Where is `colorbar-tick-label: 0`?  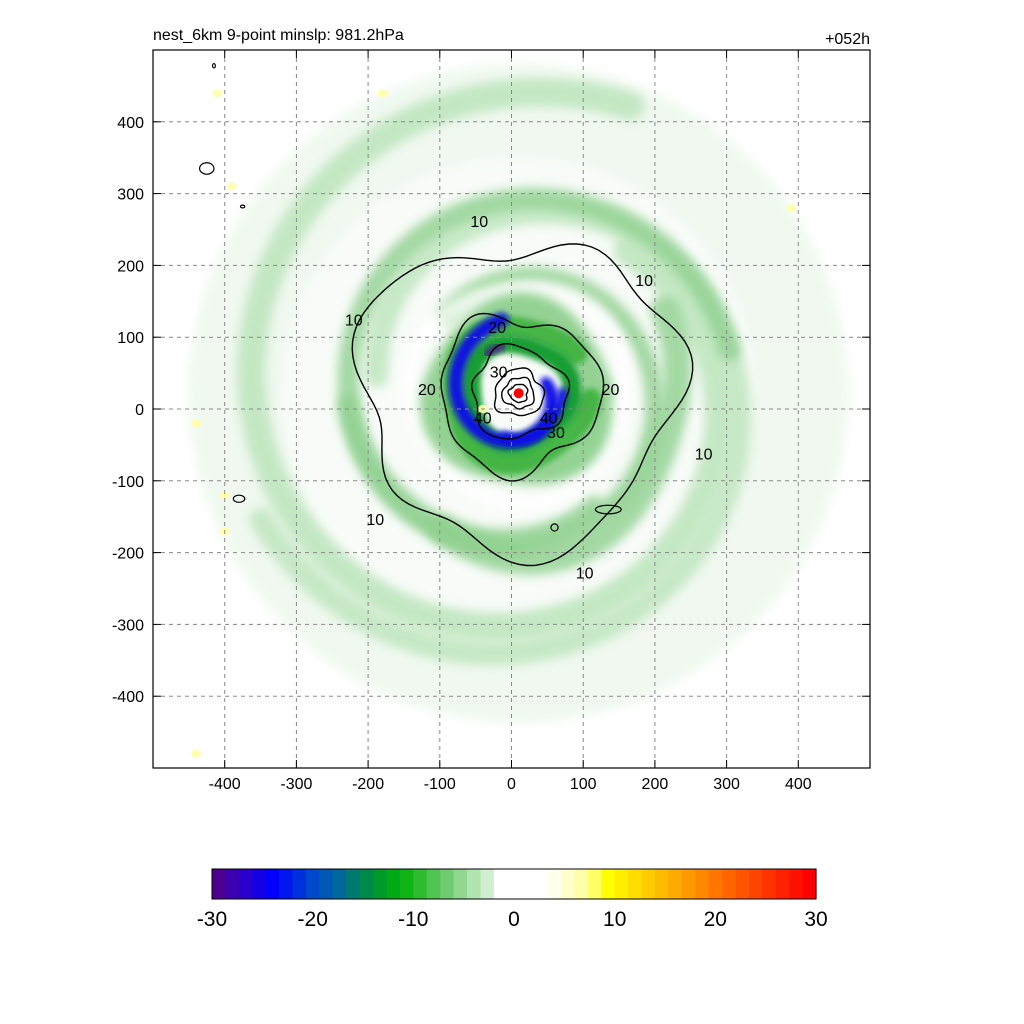 colorbar-tick-label: 0 is located at coordinates (514, 919).